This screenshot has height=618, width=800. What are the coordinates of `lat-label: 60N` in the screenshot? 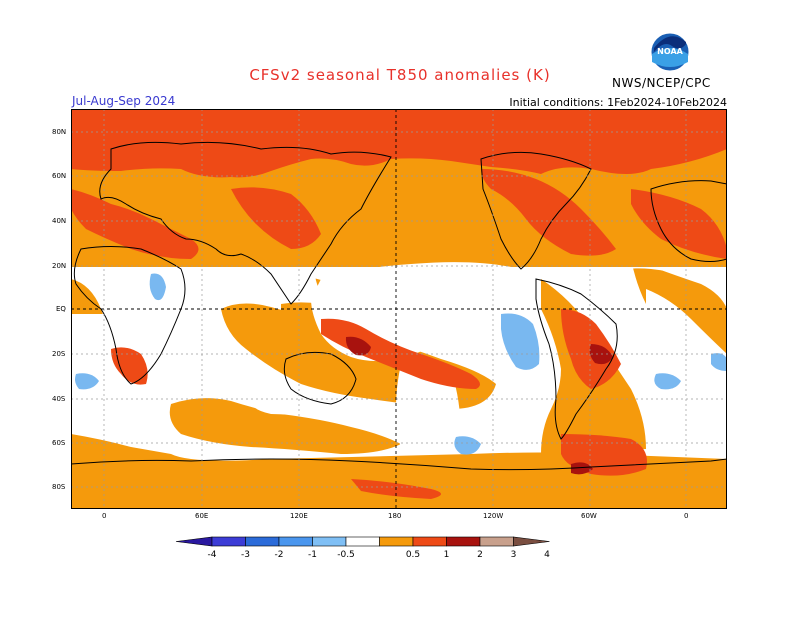 It's located at (59, 176).